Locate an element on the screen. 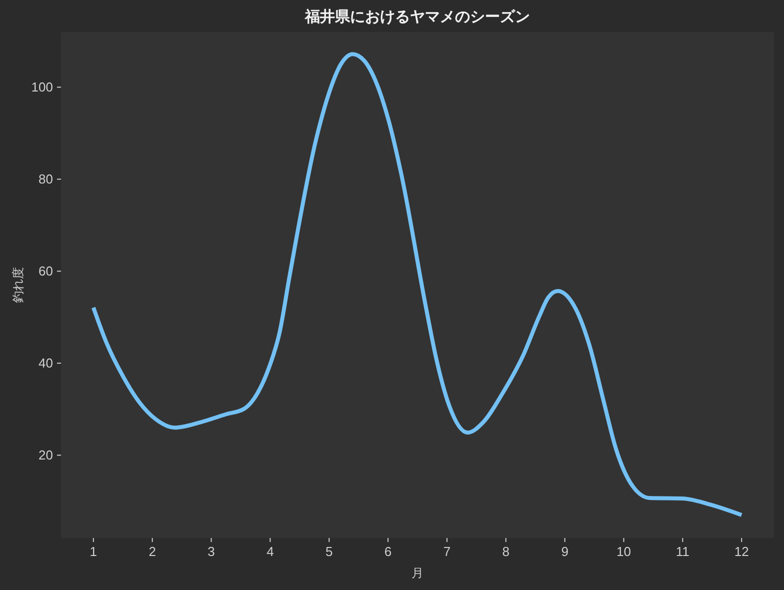  x-tick-label: 11 is located at coordinates (683, 551).